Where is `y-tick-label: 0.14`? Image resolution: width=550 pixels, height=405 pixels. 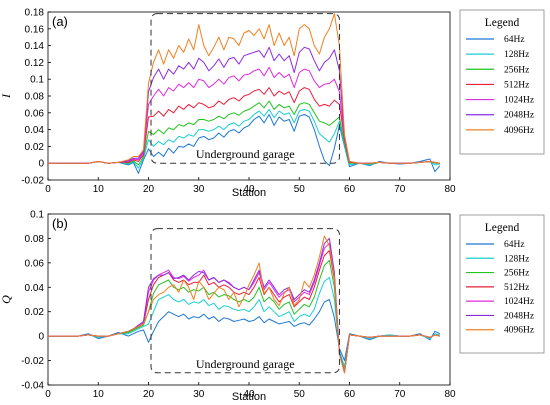 y-tick-label: 0.14 is located at coordinates (35, 46).